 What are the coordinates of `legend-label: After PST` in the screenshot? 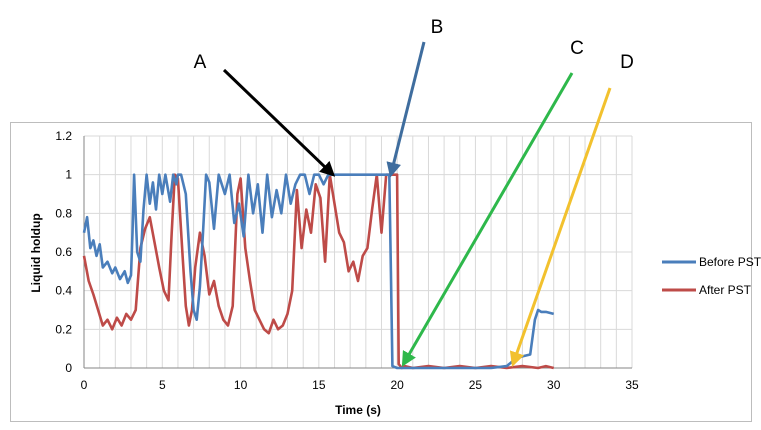 It's located at (725, 290).